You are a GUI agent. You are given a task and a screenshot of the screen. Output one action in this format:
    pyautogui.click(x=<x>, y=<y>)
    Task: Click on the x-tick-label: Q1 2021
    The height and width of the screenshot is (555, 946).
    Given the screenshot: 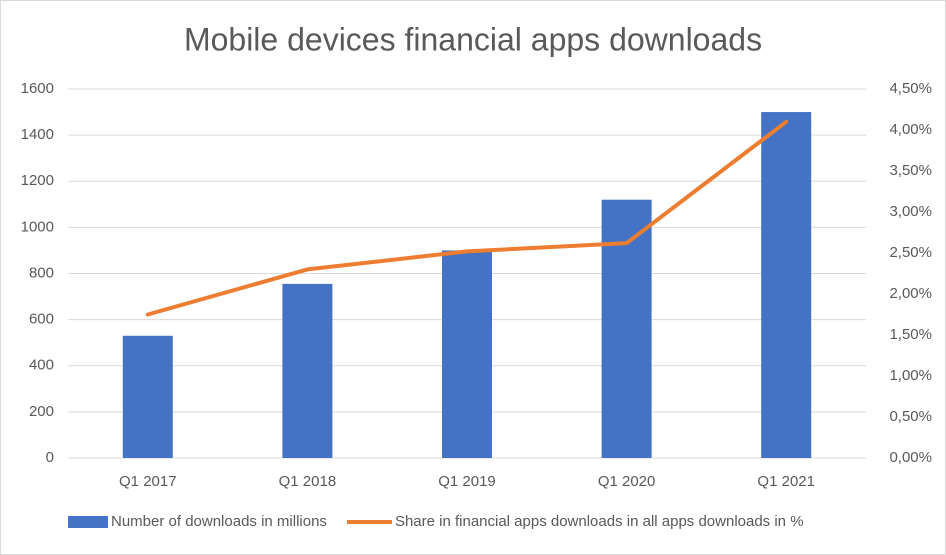 What is the action you would take?
    pyautogui.click(x=786, y=481)
    